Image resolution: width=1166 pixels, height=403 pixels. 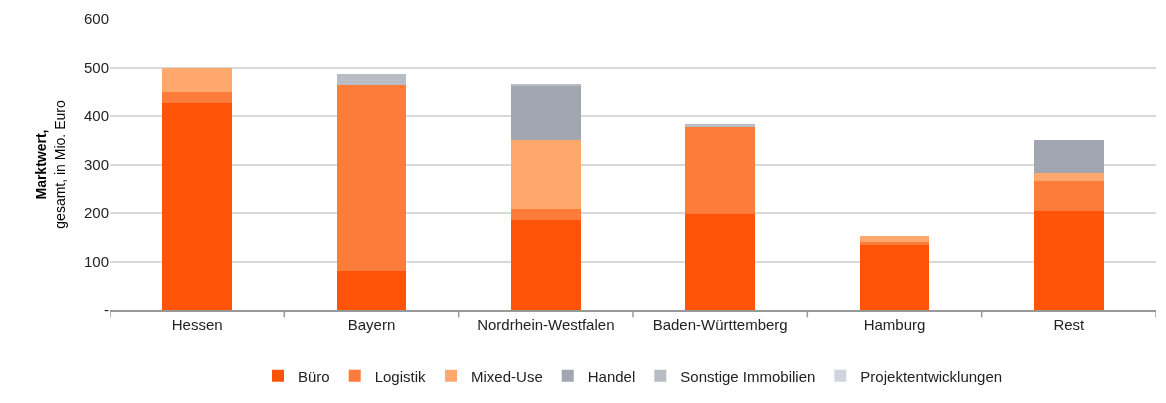 What do you see at coordinates (507, 376) in the screenshot?
I see `legend-label: Mixed-Use` at bounding box center [507, 376].